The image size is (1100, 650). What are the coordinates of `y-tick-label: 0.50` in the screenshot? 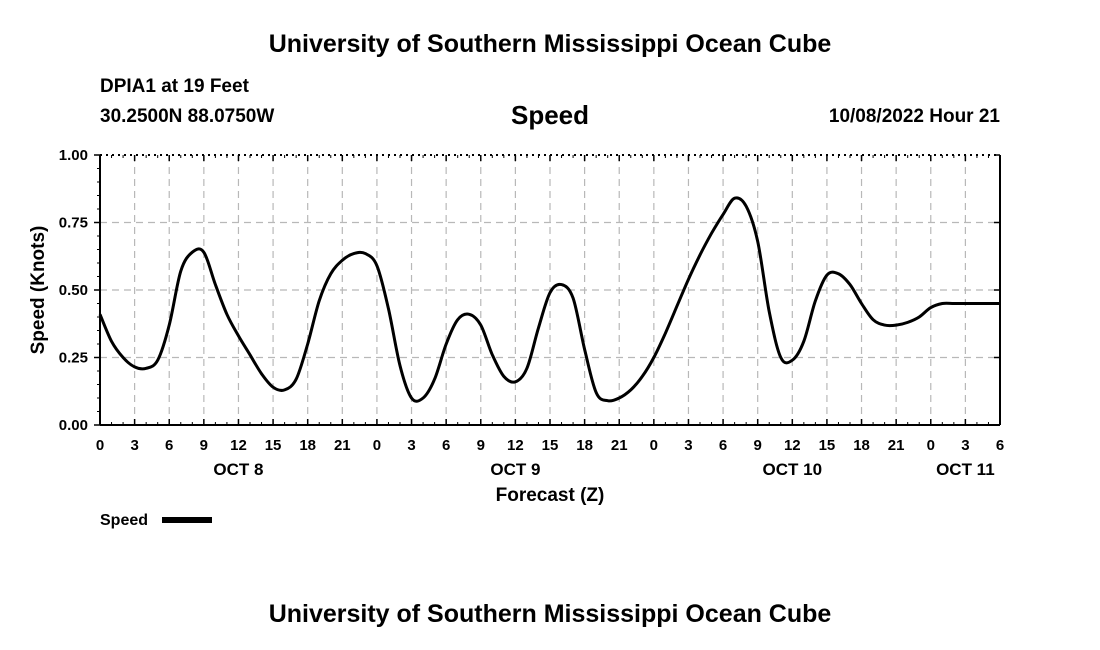 It's located at (73, 290).